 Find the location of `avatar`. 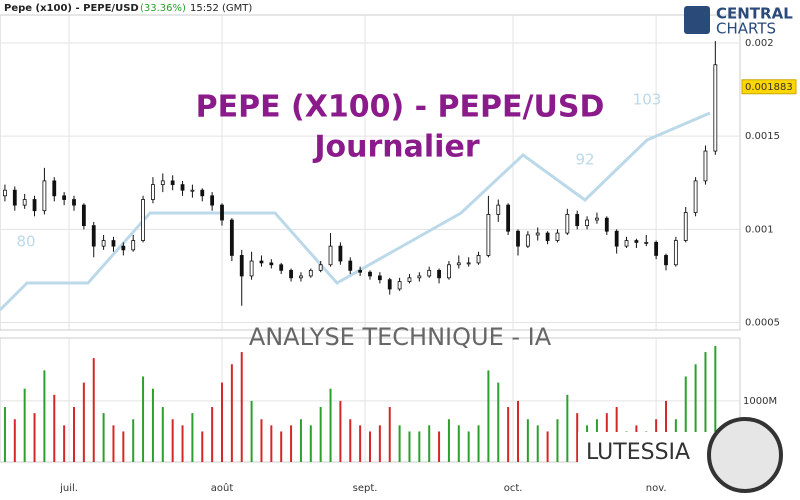

avatar is located at coordinates (745, 455).